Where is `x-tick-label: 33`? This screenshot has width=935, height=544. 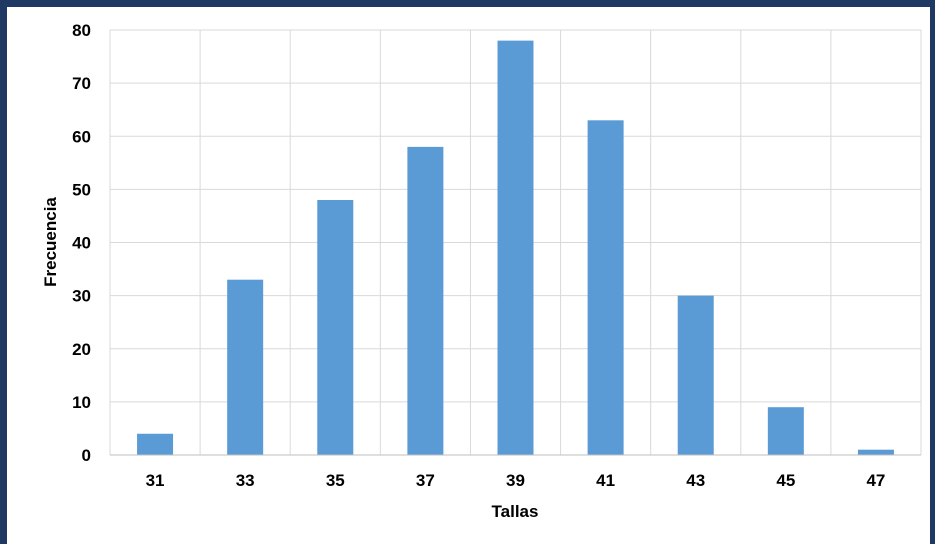 x-tick-label: 33 is located at coordinates (245, 480).